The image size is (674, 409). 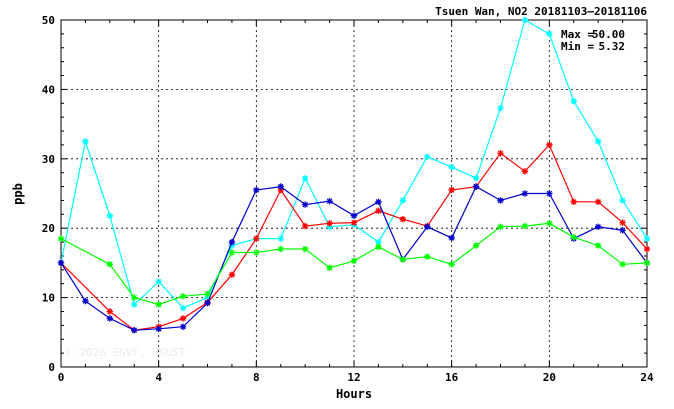 I want to click on y-axis-title: ppb, so click(x=18, y=194).